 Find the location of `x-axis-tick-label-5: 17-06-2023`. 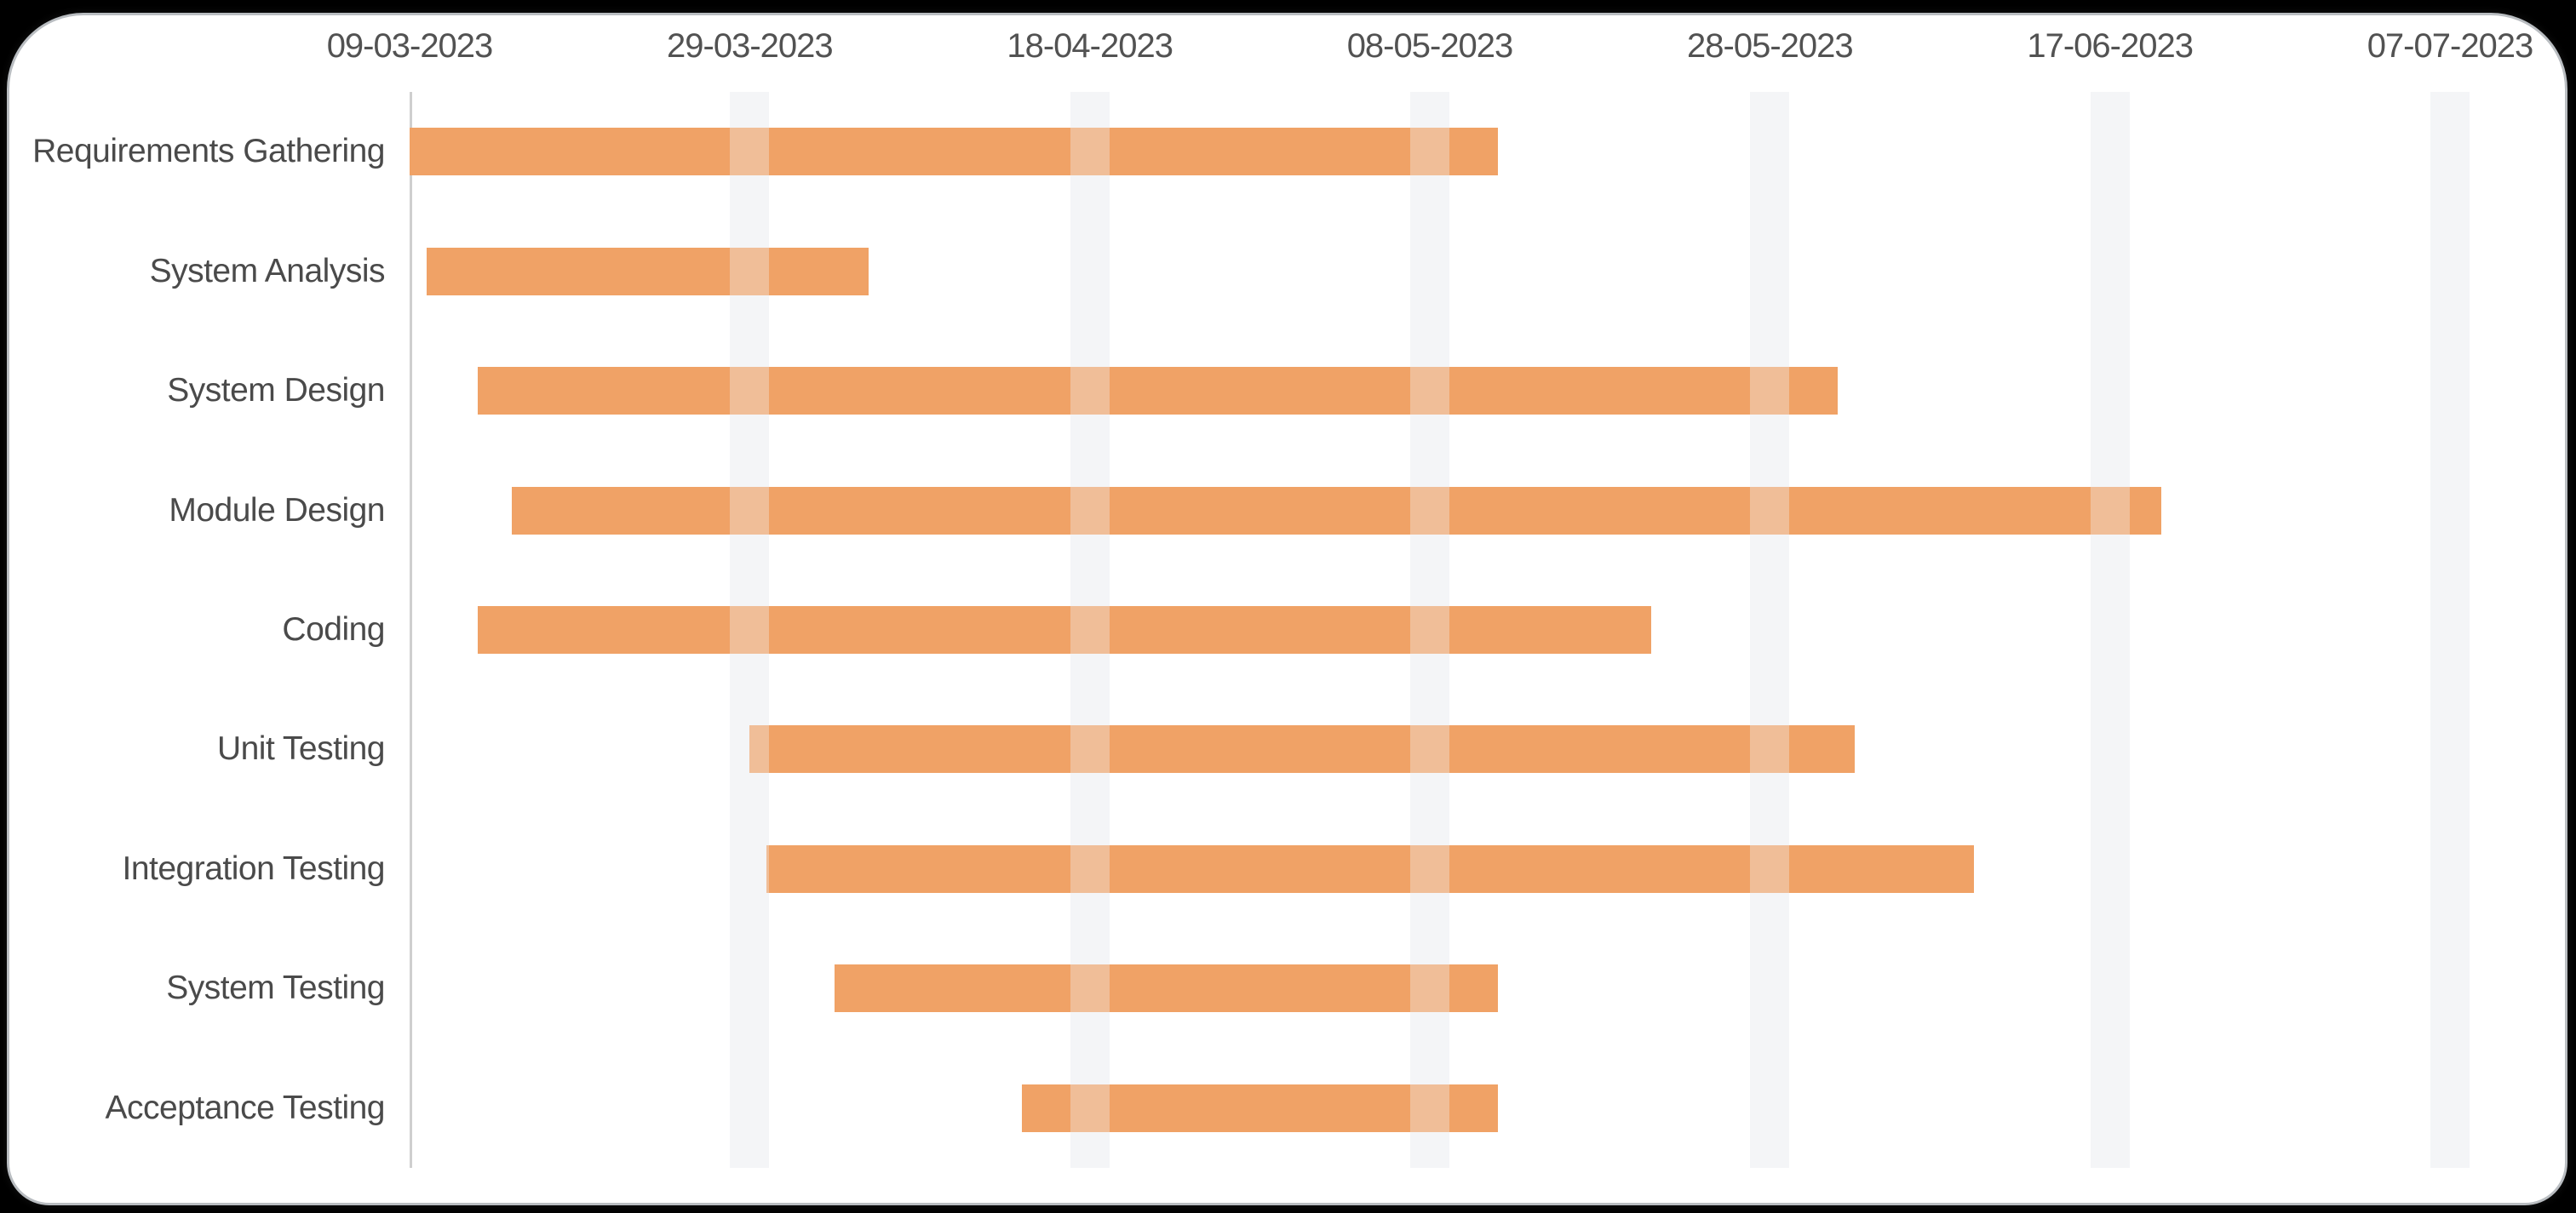

x-axis-tick-label-5: 17-06-2023 is located at coordinates (2110, 46).